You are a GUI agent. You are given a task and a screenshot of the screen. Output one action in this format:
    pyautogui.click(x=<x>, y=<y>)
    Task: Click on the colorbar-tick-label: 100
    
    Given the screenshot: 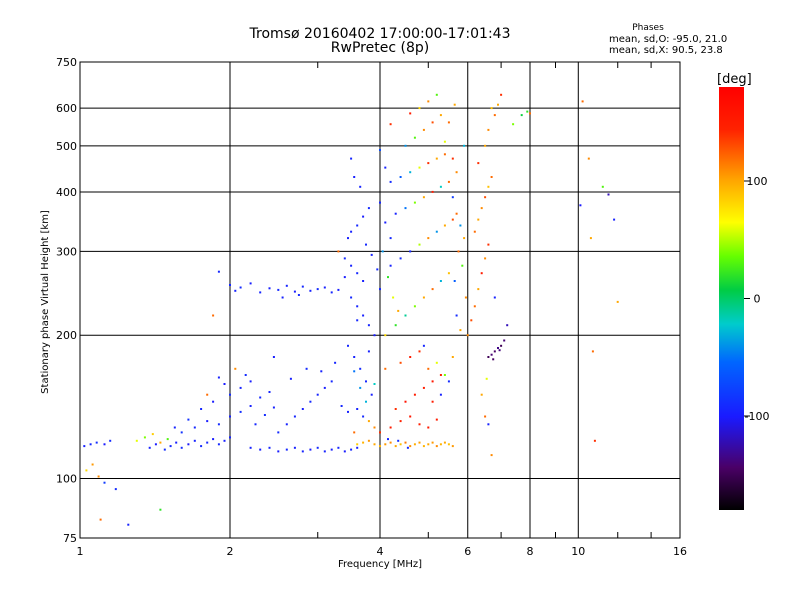 What is the action you would take?
    pyautogui.click(x=757, y=181)
    